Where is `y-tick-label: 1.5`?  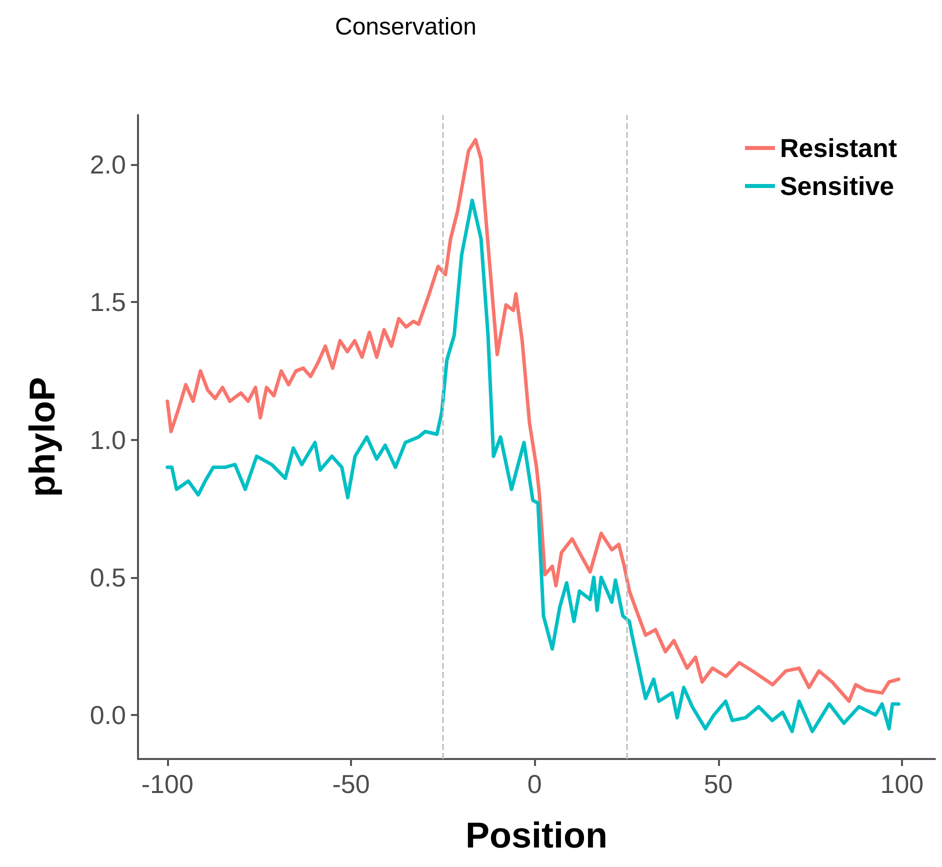
y-tick-label: 1.5 is located at coordinates (108, 302).